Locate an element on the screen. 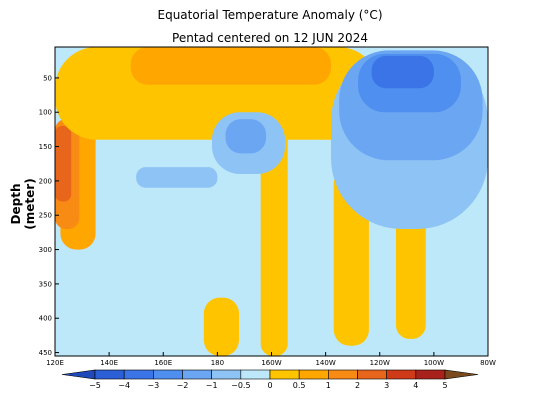 Image resolution: width=540 pixels, height=405 pixels. colorbar-label: −1 is located at coordinates (212, 385).